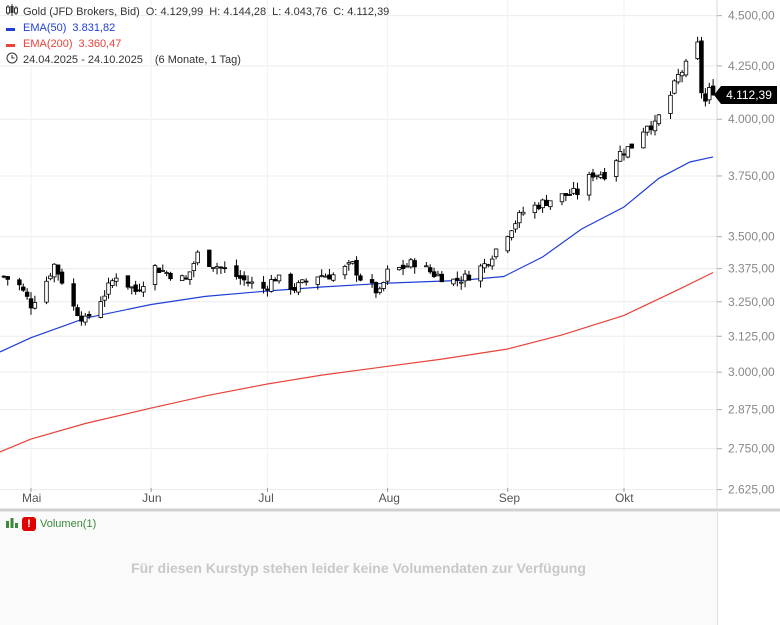 This screenshot has height=625, width=780. Describe the element at coordinates (51, 524) in the screenshot. I see `volume-header: ! Volumen(1)` at that location.